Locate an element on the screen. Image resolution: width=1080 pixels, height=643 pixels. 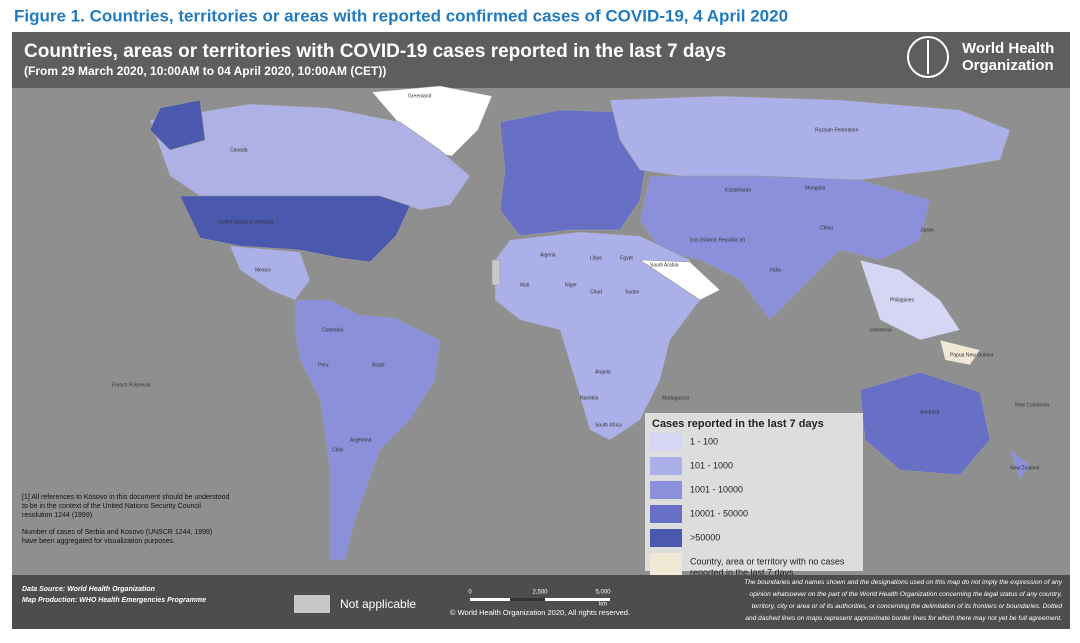
organization-name: World Health is located at coordinates (1008, 48).